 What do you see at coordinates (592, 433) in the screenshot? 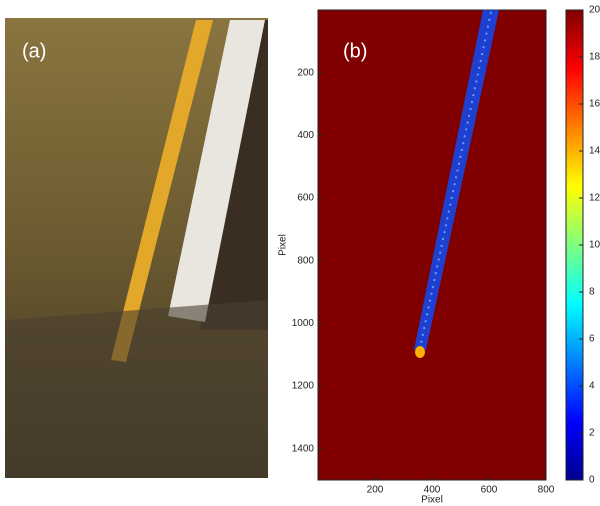
I see `colorbar-tick-label: 2` at bounding box center [592, 433].